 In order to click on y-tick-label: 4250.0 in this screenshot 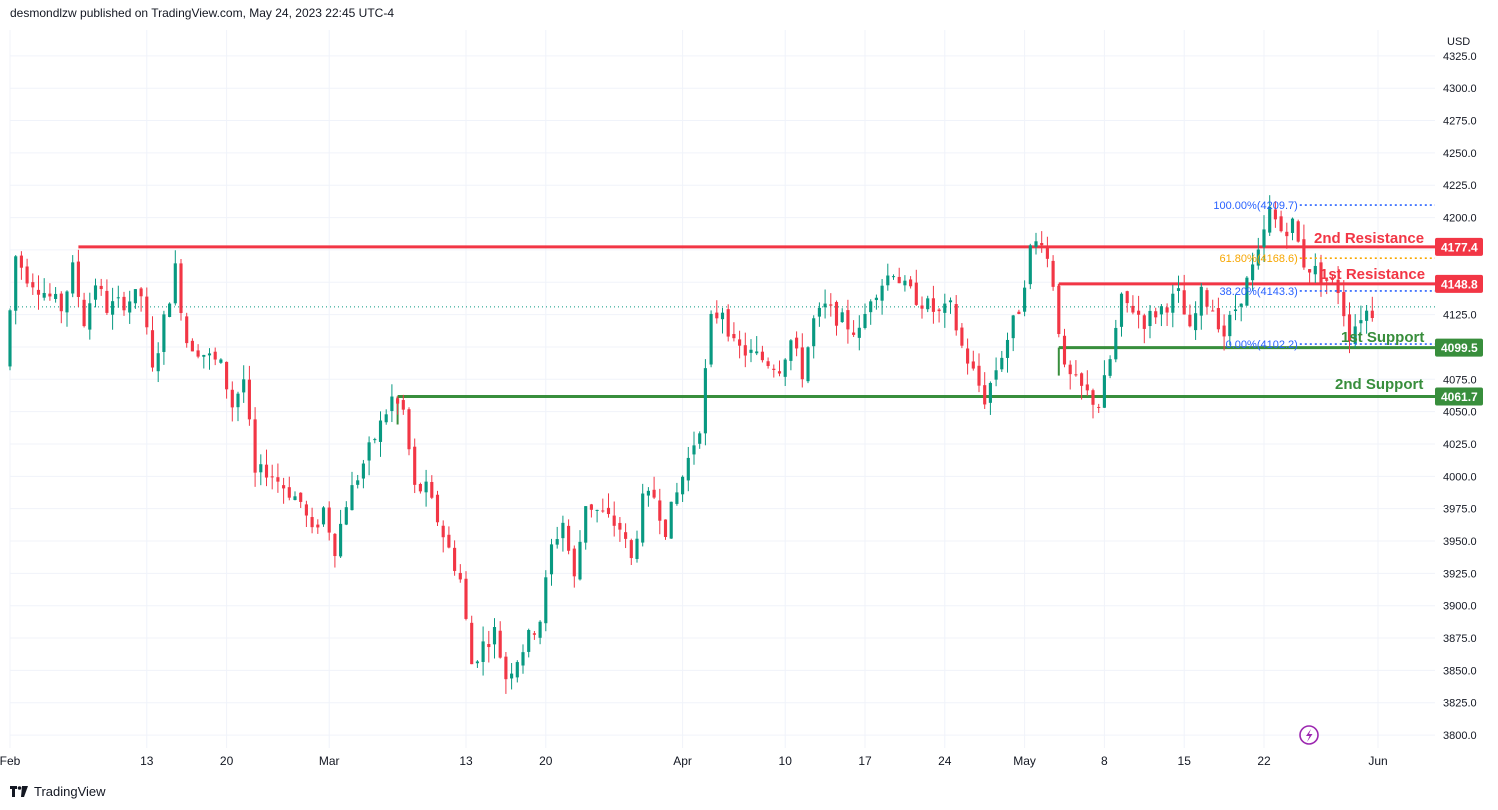, I will do `click(1460, 154)`.